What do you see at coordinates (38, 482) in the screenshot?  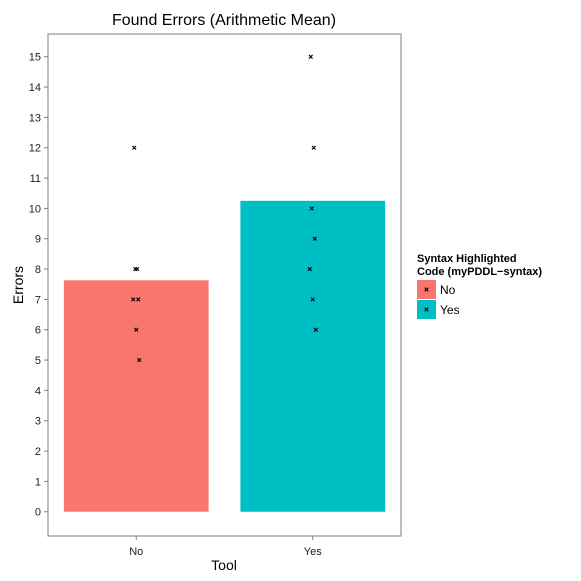 I see `y-tick-label: 1` at bounding box center [38, 482].